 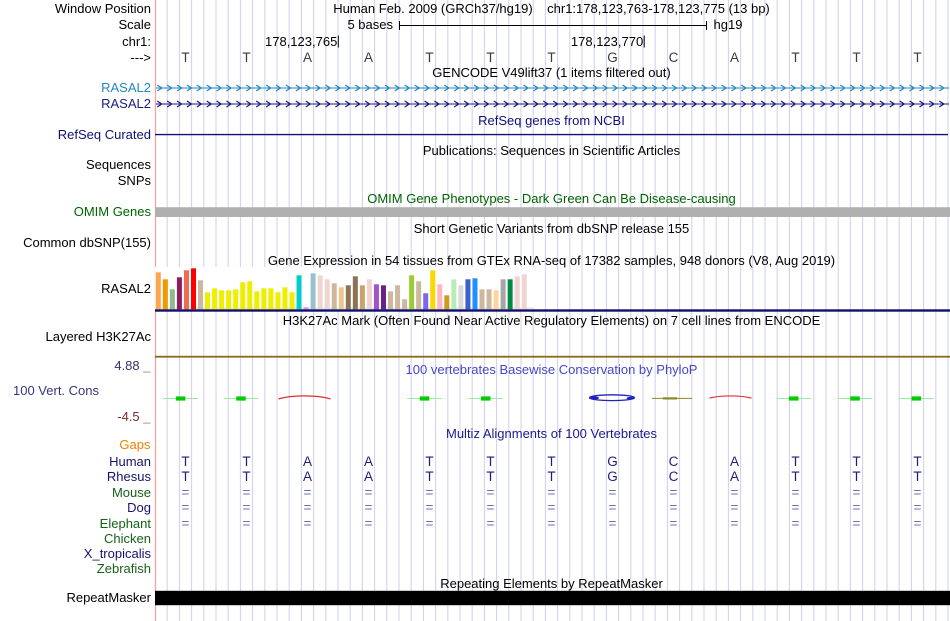 What do you see at coordinates (552, 88) in the screenshot?
I see `gencode-transcript-1-line` at bounding box center [552, 88].